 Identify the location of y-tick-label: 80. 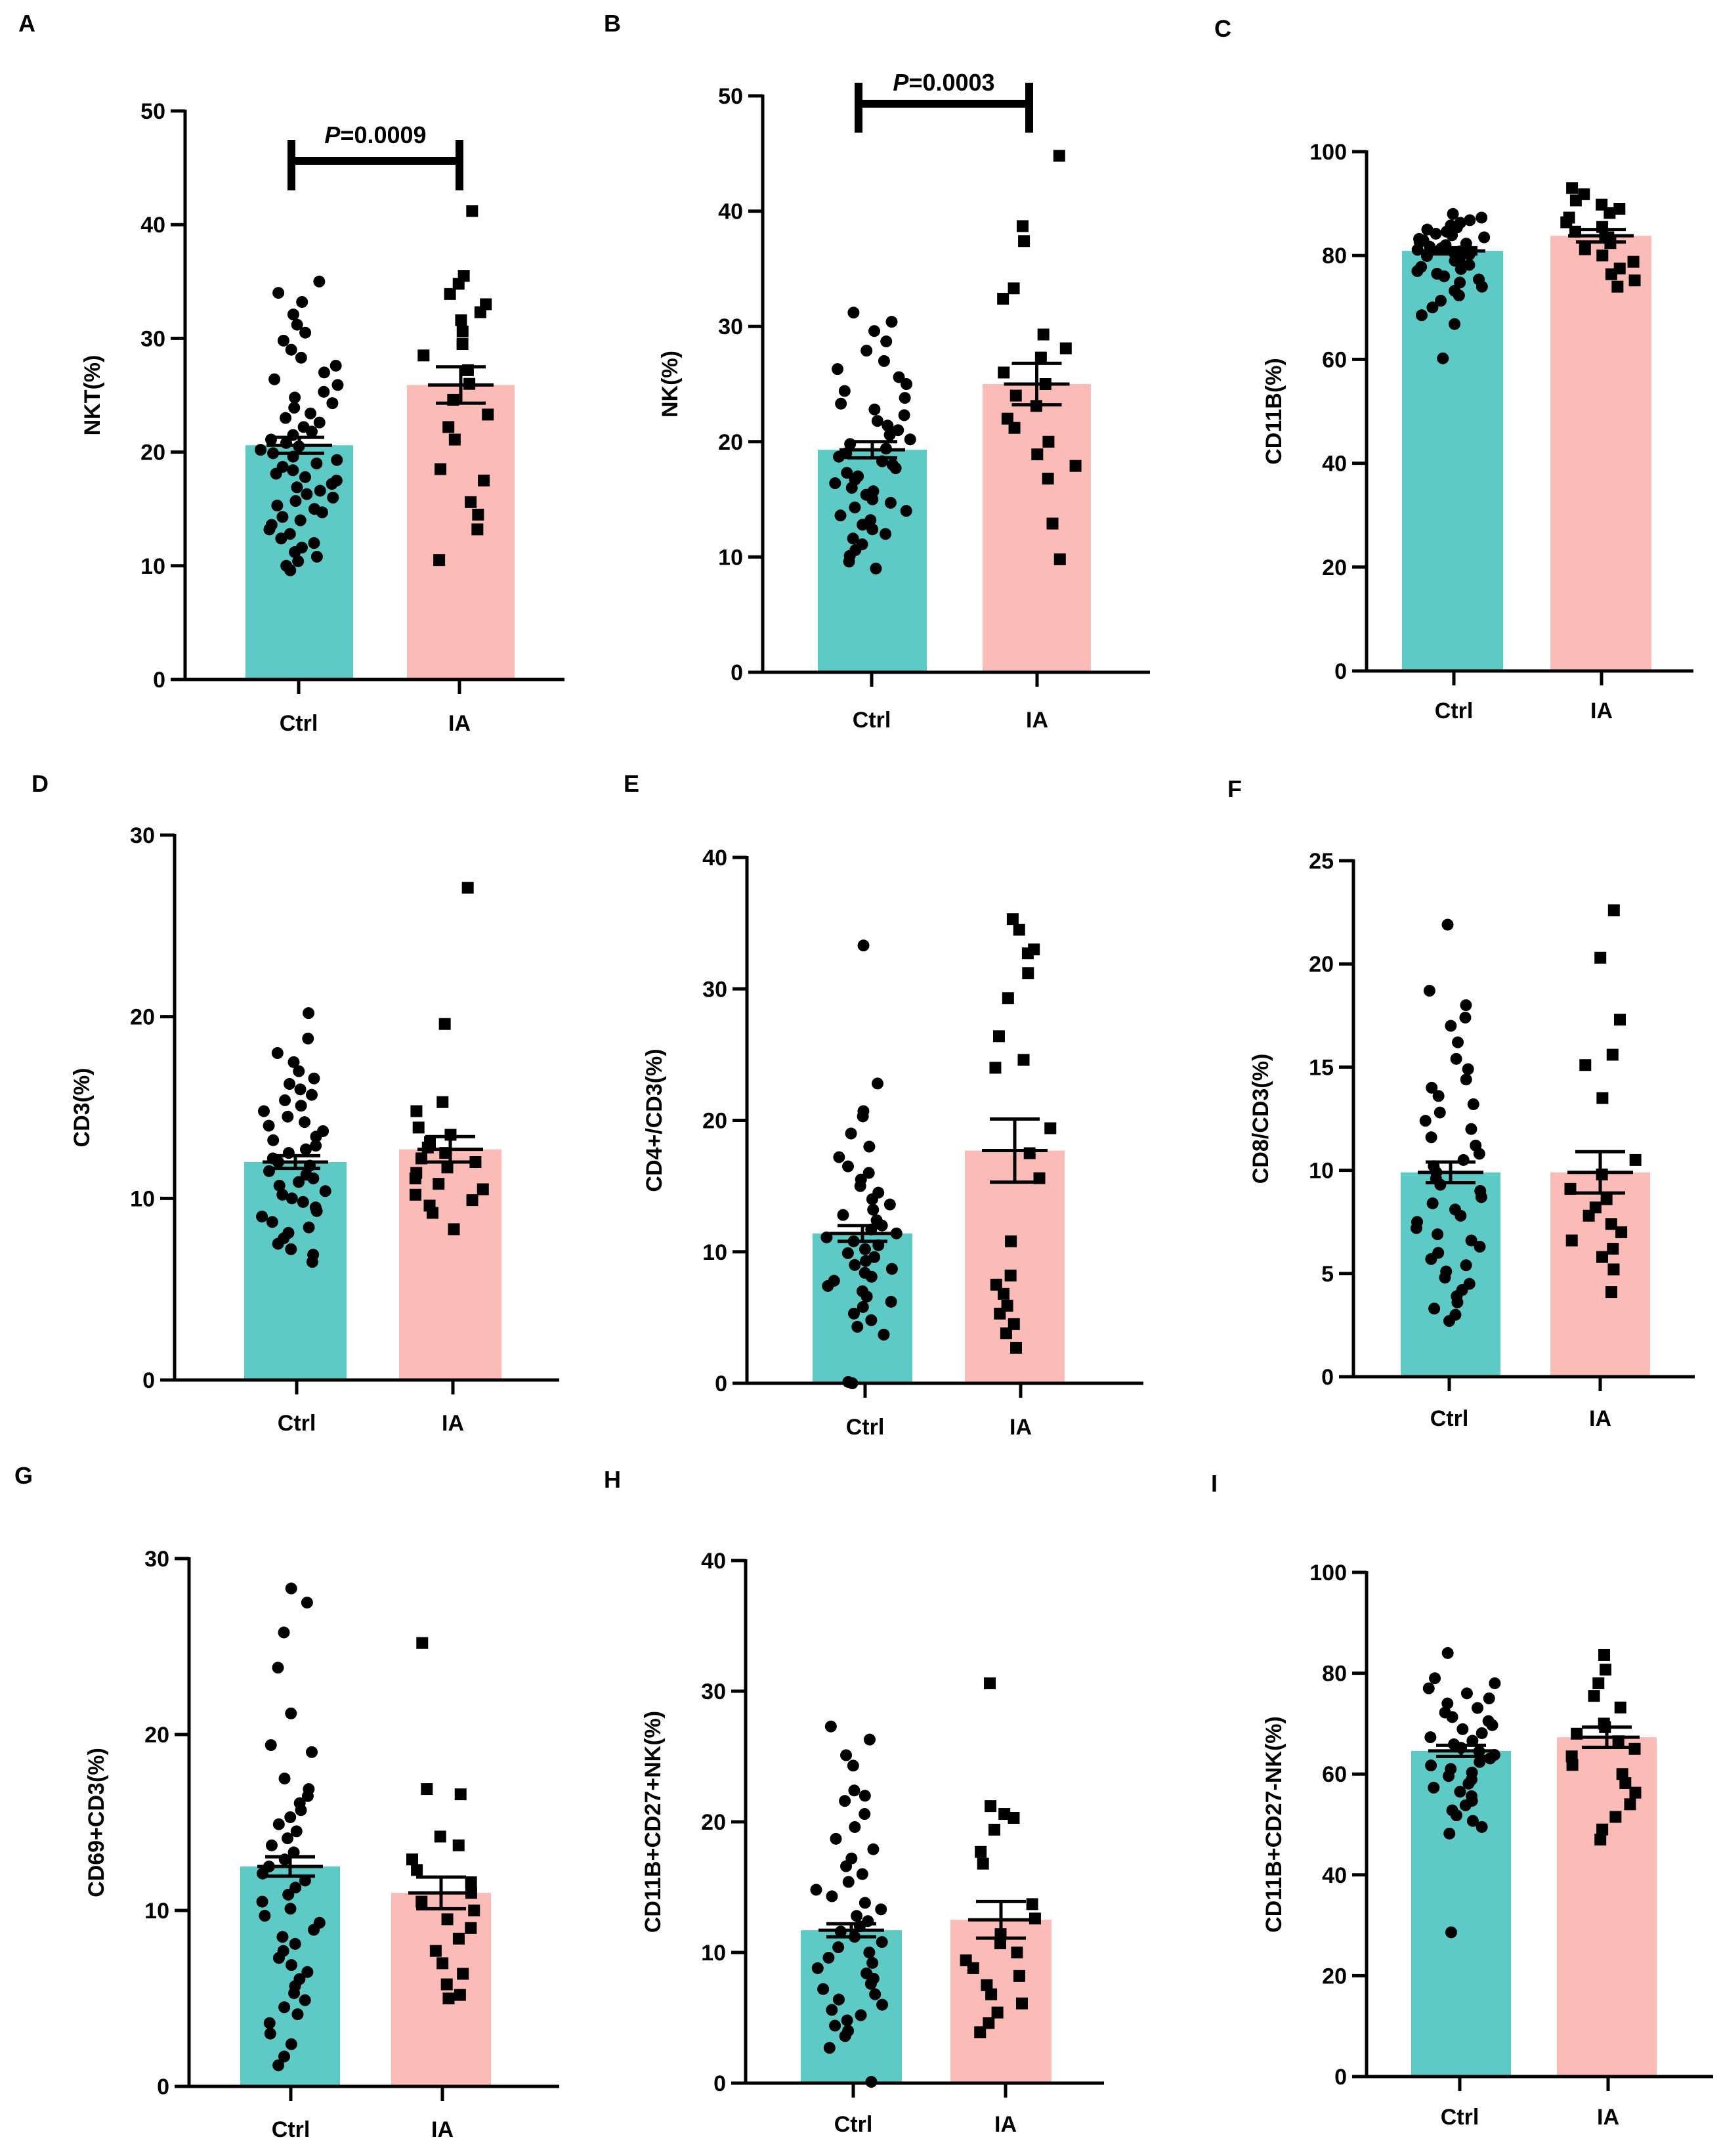
(1335, 256).